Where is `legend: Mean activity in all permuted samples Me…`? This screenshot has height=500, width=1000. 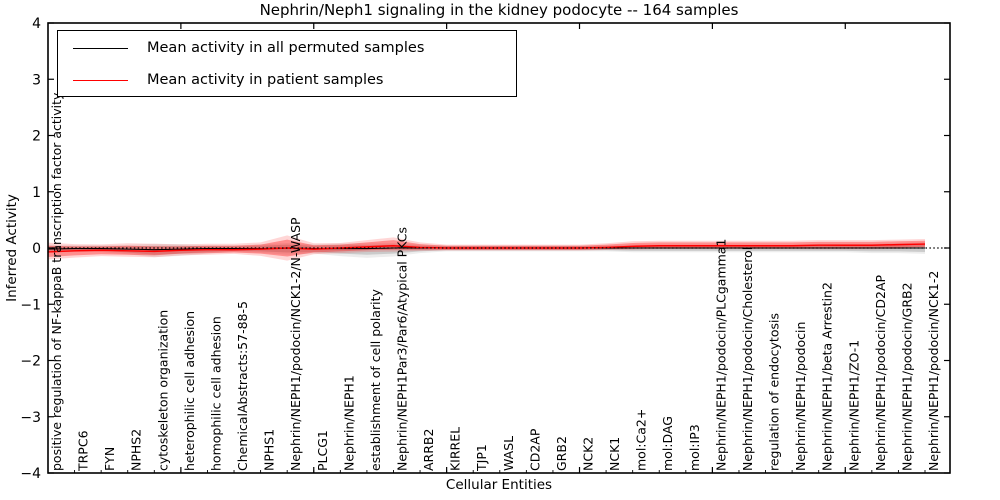
legend: Mean activity in all permuted samples Me… is located at coordinates (287, 63).